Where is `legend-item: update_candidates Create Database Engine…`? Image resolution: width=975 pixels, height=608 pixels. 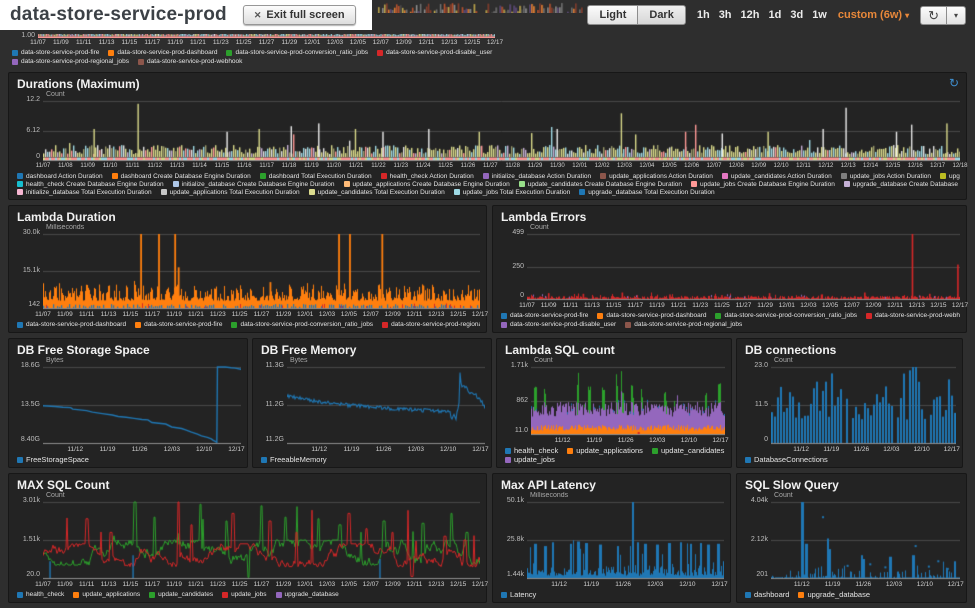 legend-item: update_candidates Create Database Engine… is located at coordinates (600, 184).